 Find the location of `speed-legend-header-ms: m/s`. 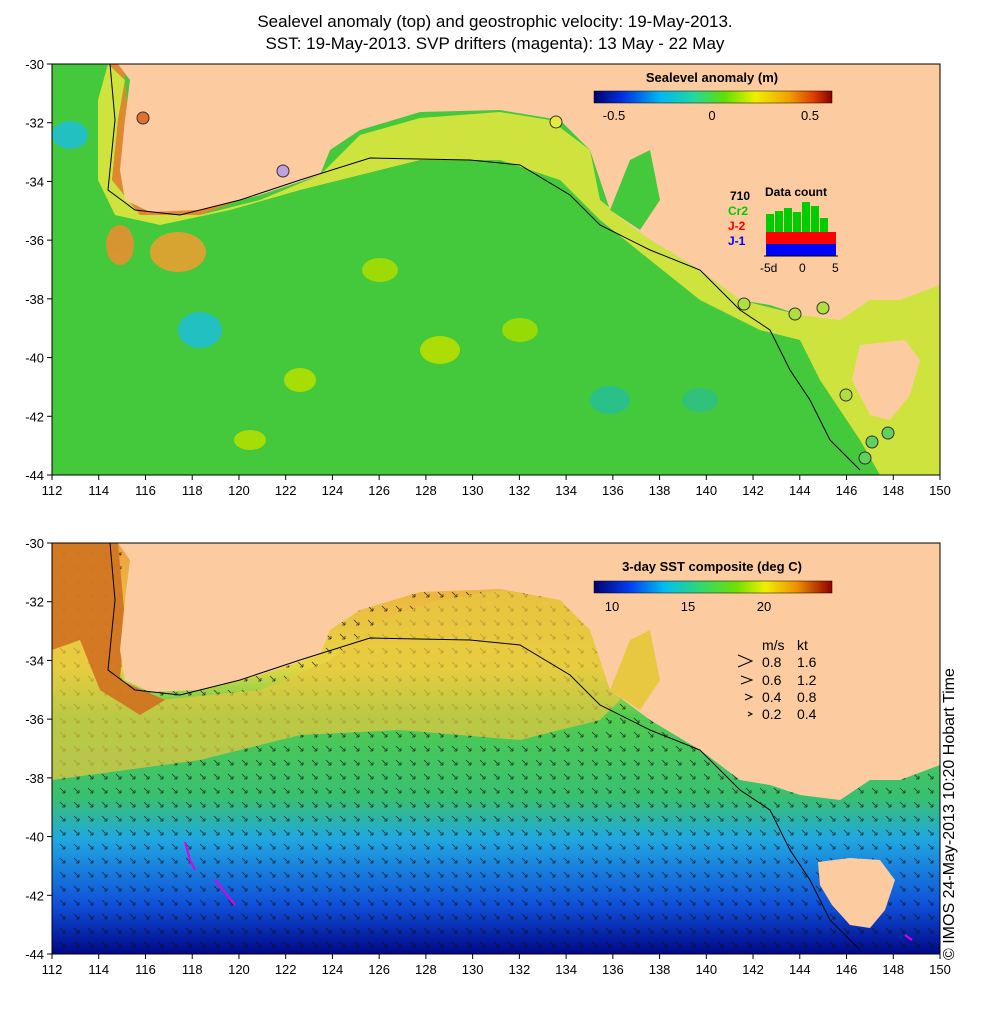

speed-legend-header-ms: m/s is located at coordinates (773, 645).